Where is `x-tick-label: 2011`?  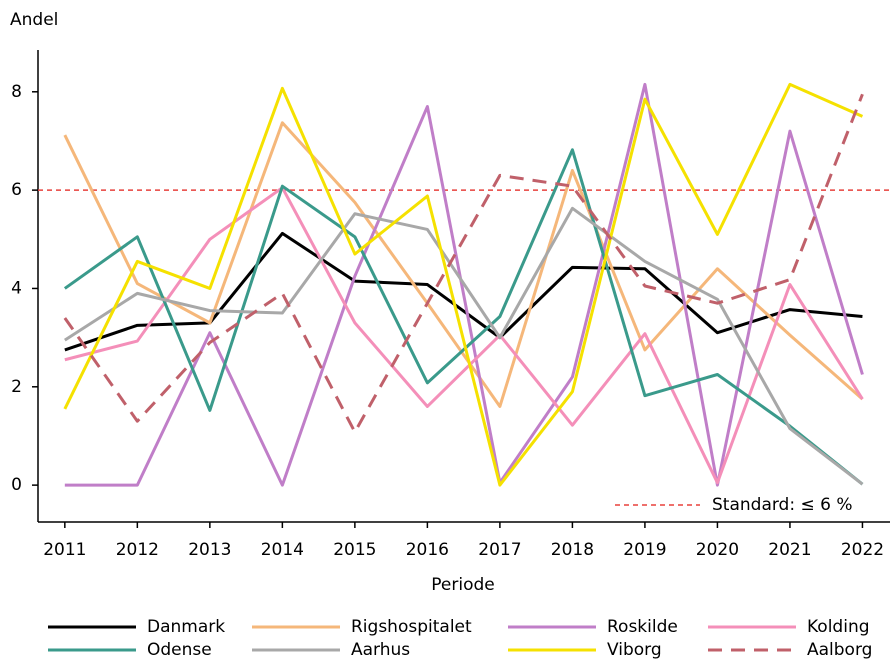 x-tick-label: 2011 is located at coordinates (64, 550).